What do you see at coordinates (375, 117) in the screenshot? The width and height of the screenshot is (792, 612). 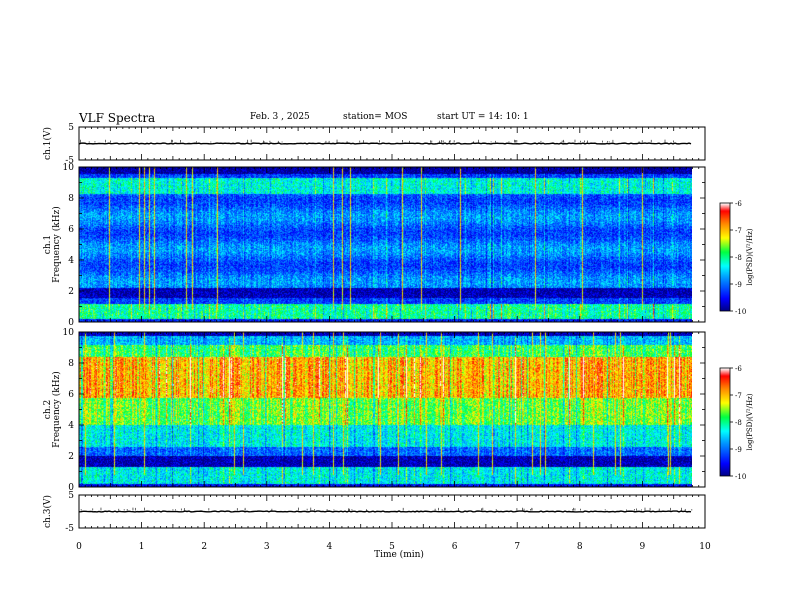 I see `station-label: station= MOS` at bounding box center [375, 117].